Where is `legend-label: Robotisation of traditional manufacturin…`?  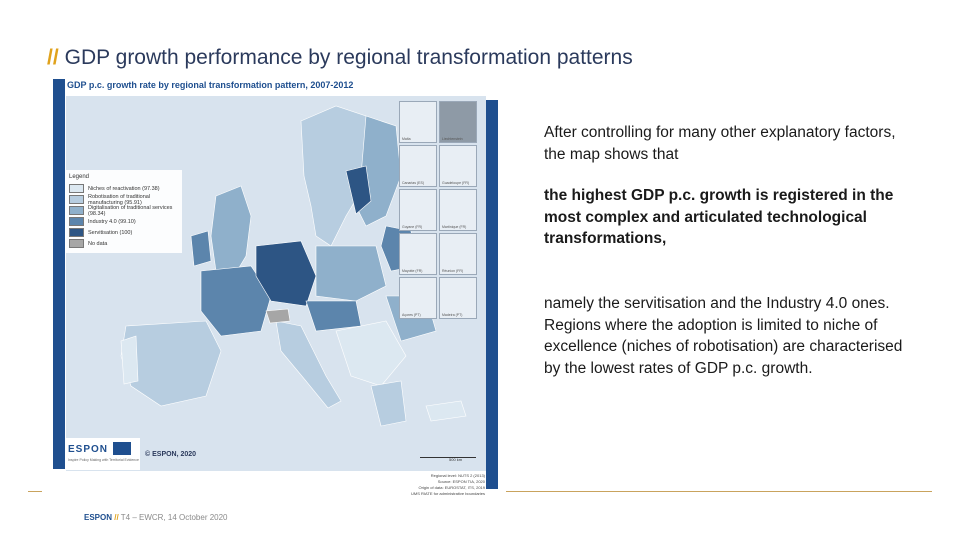
legend-label: Robotisation of traditional manufacturin… is located at coordinates (119, 199).